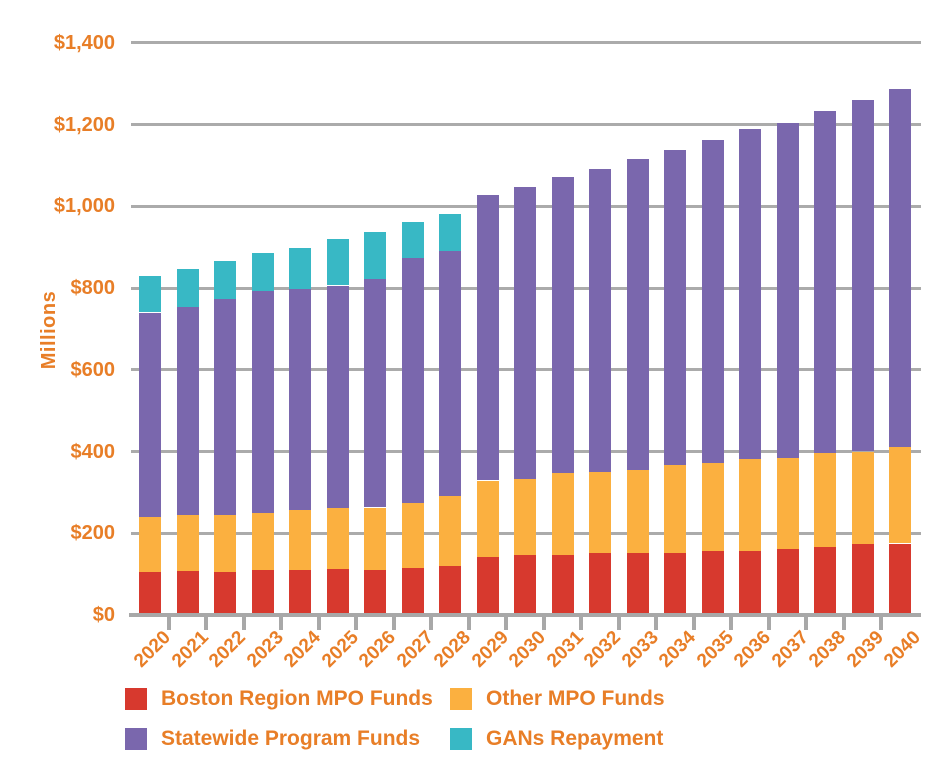 This screenshot has height=776, width=951. What do you see at coordinates (412, 307) in the screenshot?
I see `bar-2027` at bounding box center [412, 307].